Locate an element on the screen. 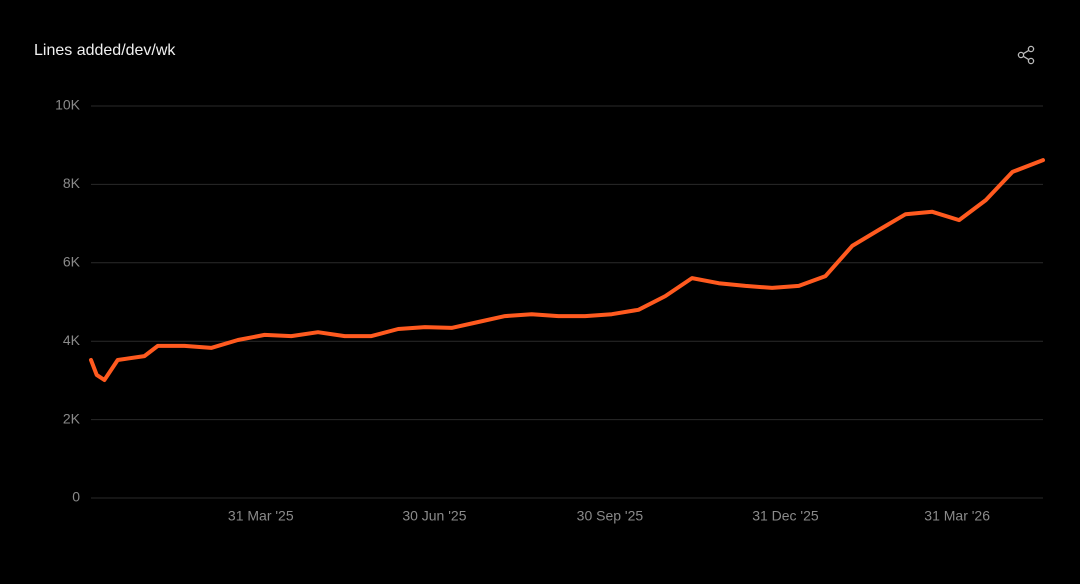  chart-title: Lines added/dev/wk is located at coordinates (105, 50).